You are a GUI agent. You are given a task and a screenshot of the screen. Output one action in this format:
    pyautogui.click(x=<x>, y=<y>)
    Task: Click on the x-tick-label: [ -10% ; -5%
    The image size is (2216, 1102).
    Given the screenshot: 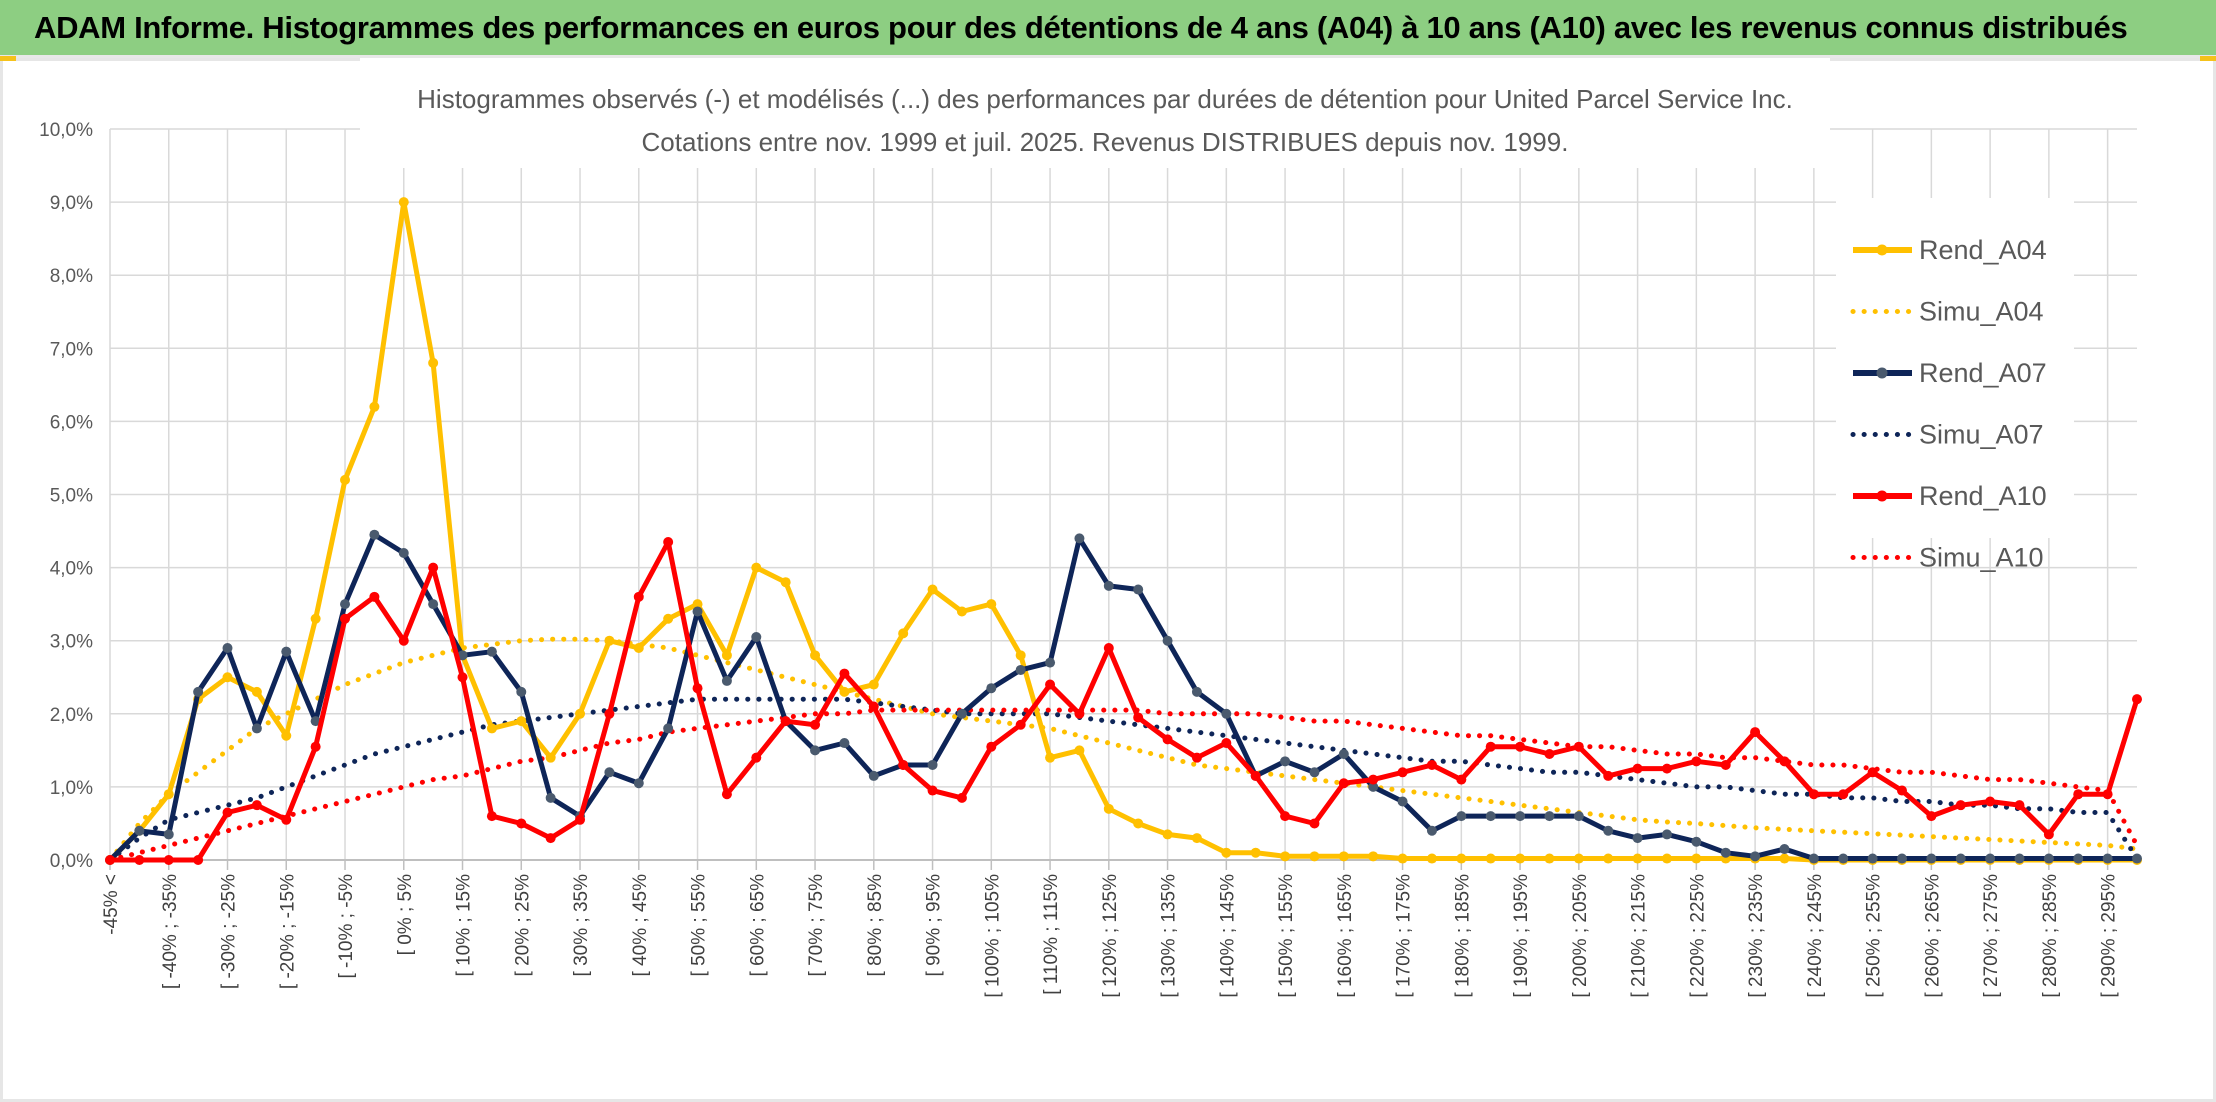 What is the action you would take?
    pyautogui.click(x=346, y=926)
    